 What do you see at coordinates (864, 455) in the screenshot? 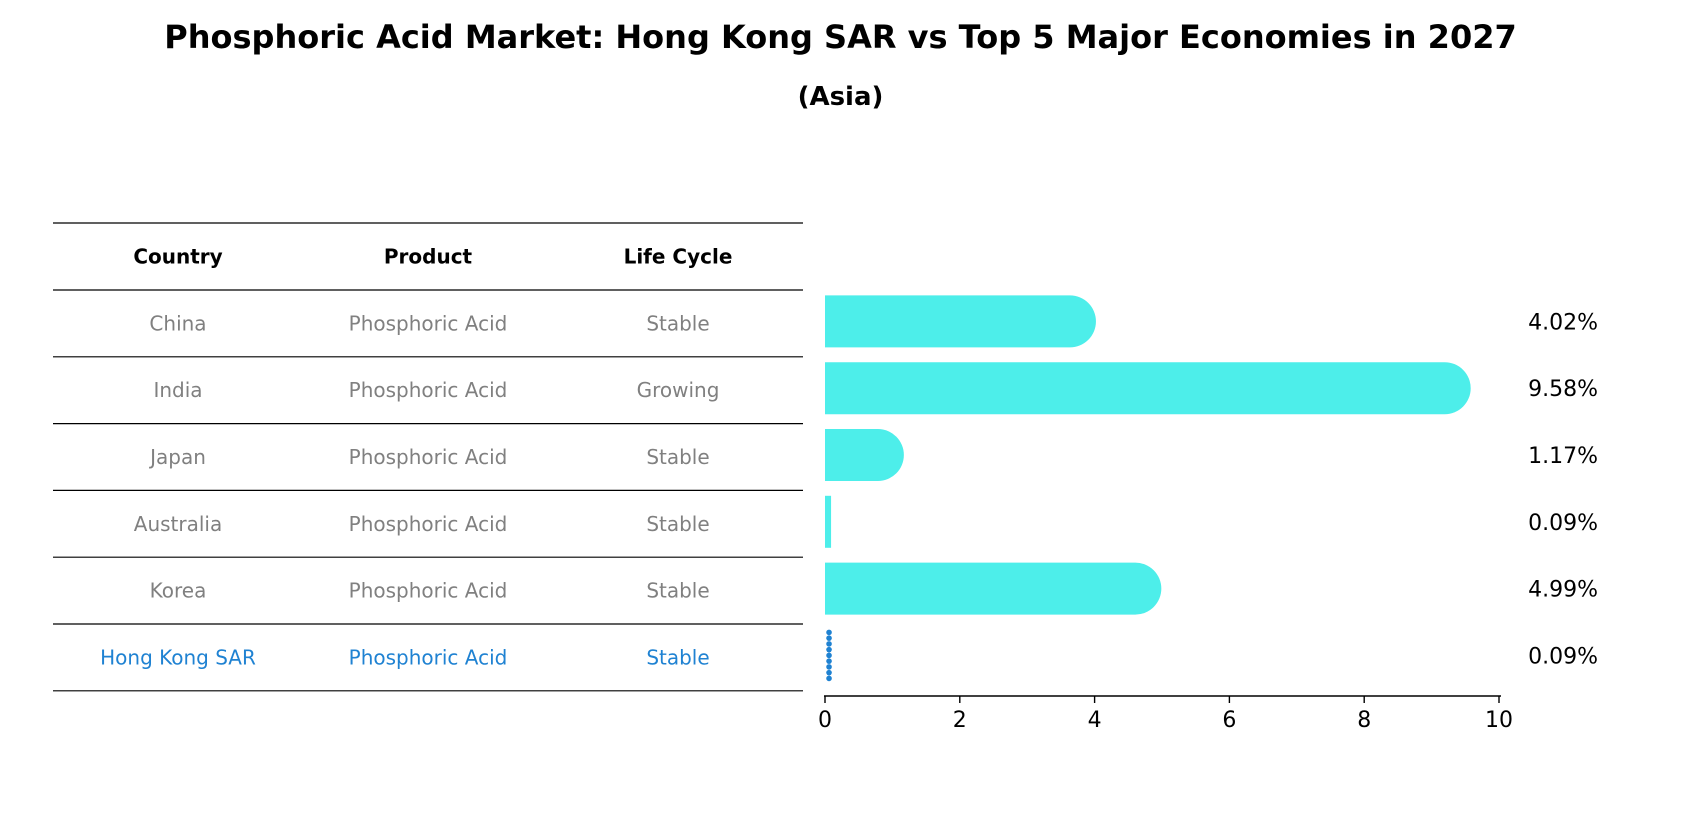
I see `bar-japan` at bounding box center [864, 455].